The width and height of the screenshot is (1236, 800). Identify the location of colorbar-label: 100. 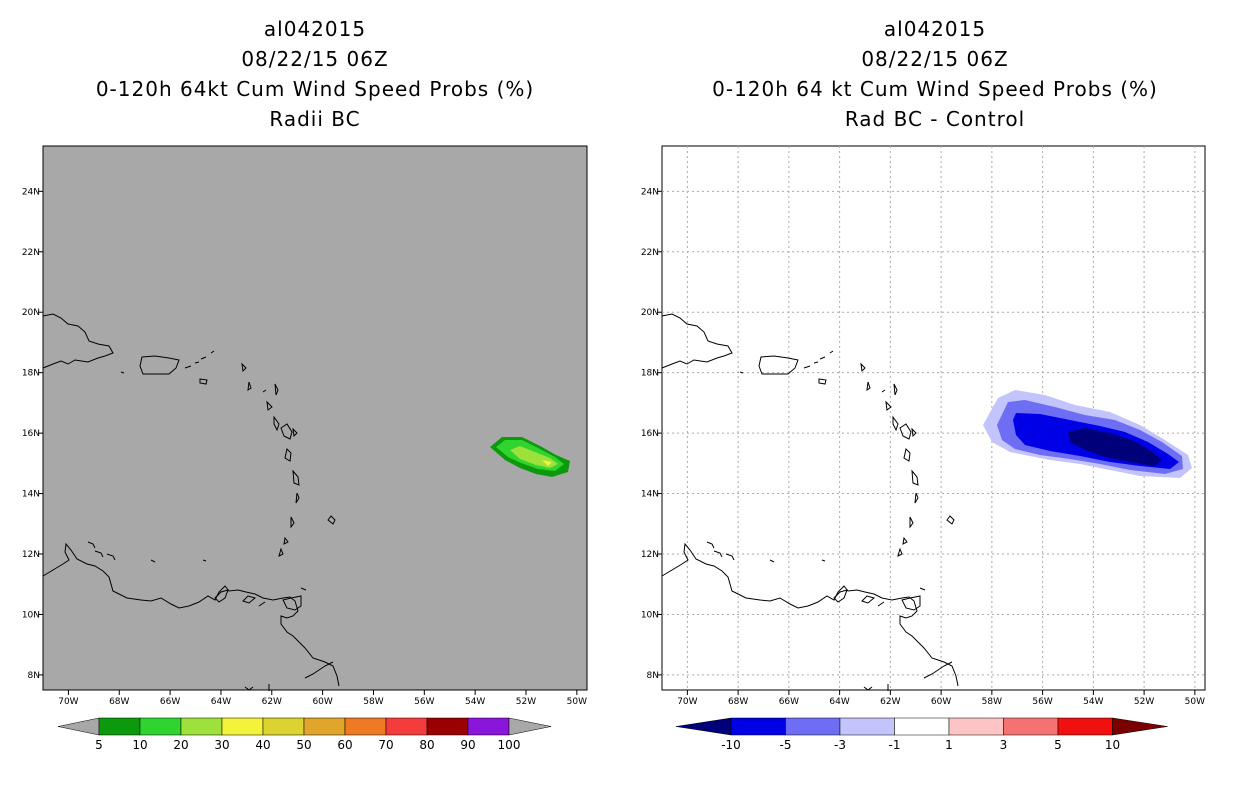
(509, 745).